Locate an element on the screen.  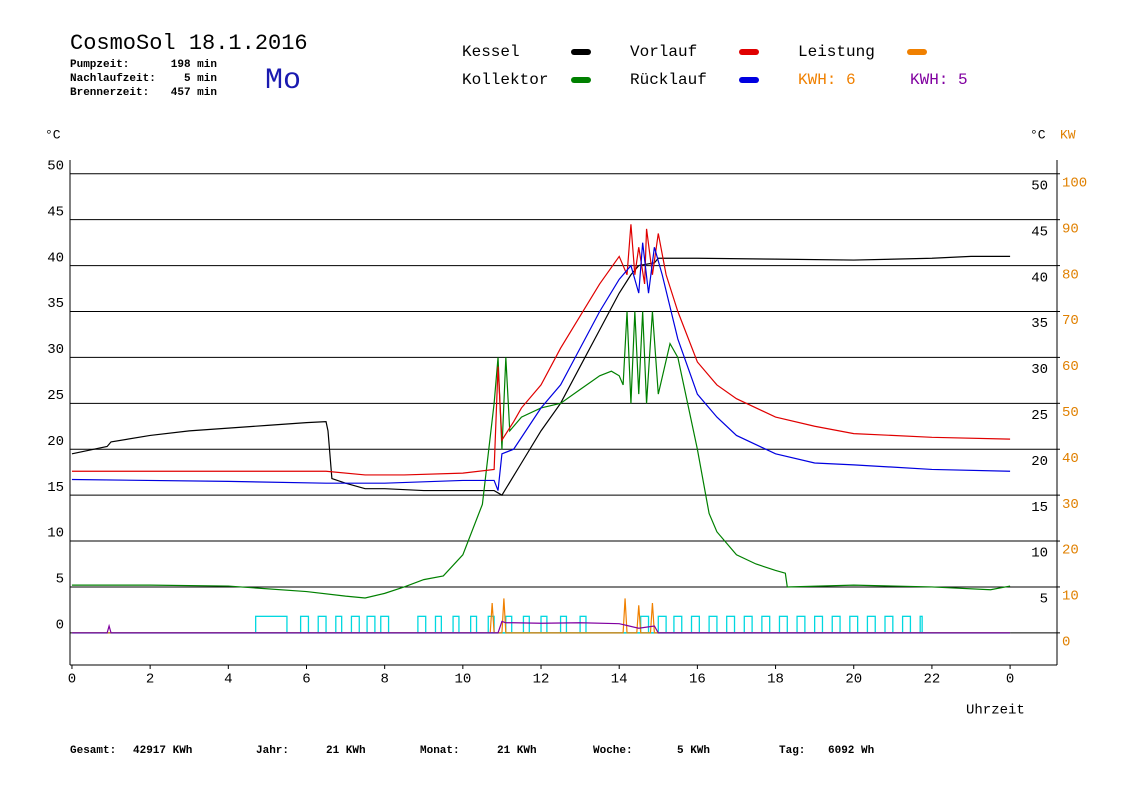
y-right-tick-label: 35 is located at coordinates (1039, 324).